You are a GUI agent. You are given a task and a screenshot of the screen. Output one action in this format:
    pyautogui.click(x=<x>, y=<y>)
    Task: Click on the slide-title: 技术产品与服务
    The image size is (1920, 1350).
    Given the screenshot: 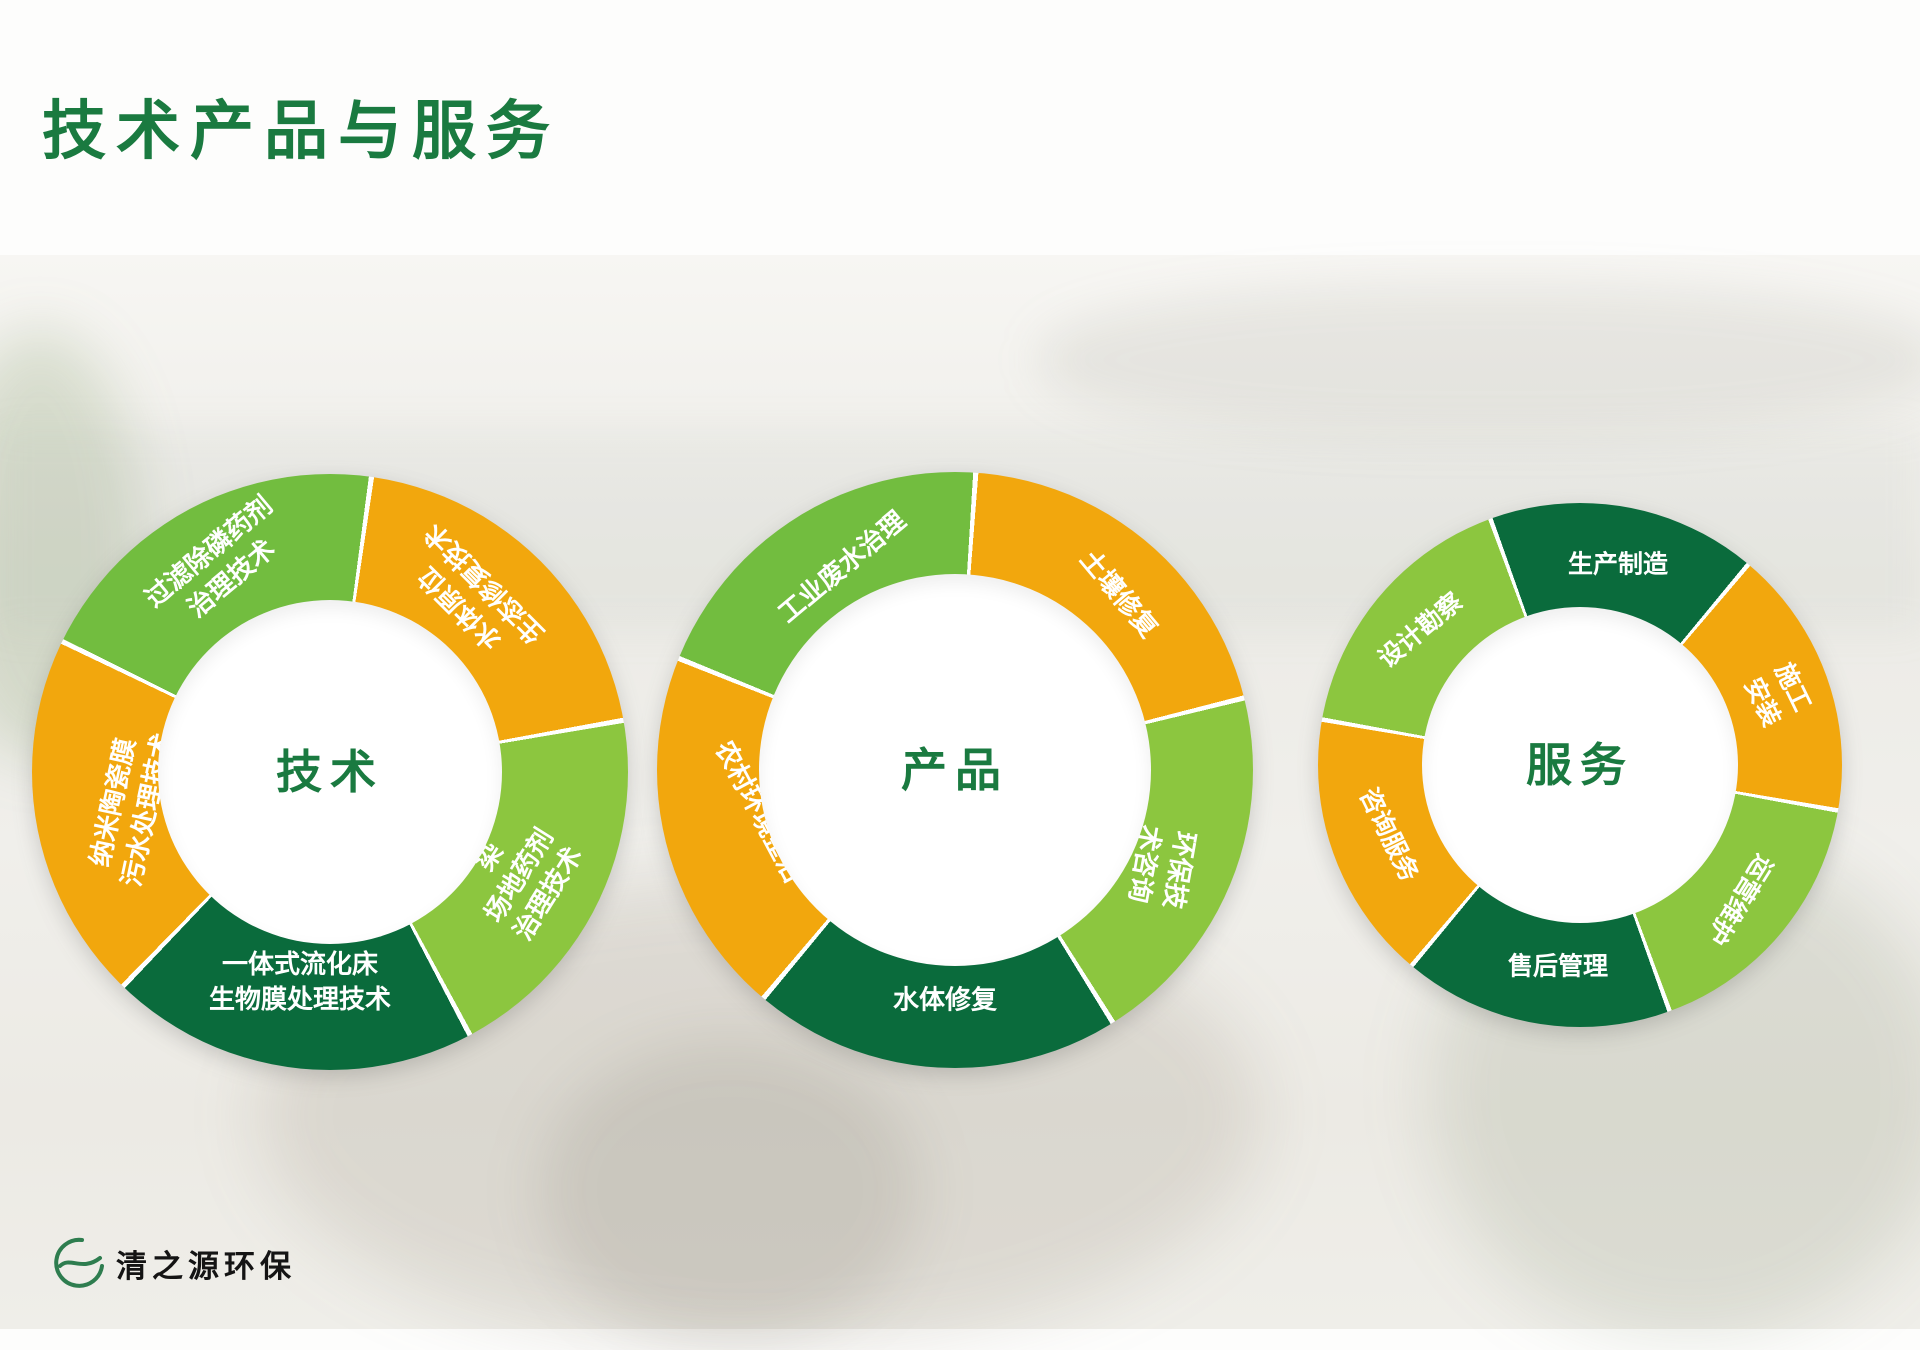 What is the action you would take?
    pyautogui.click(x=301, y=131)
    